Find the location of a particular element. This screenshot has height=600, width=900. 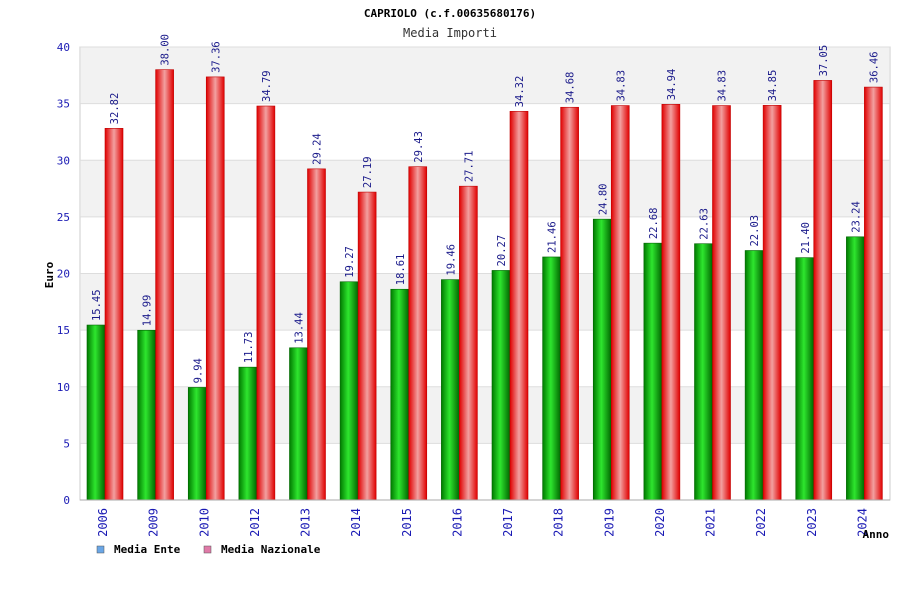

x-tick-label-2018: 2018 is located at coordinates (559, 522).